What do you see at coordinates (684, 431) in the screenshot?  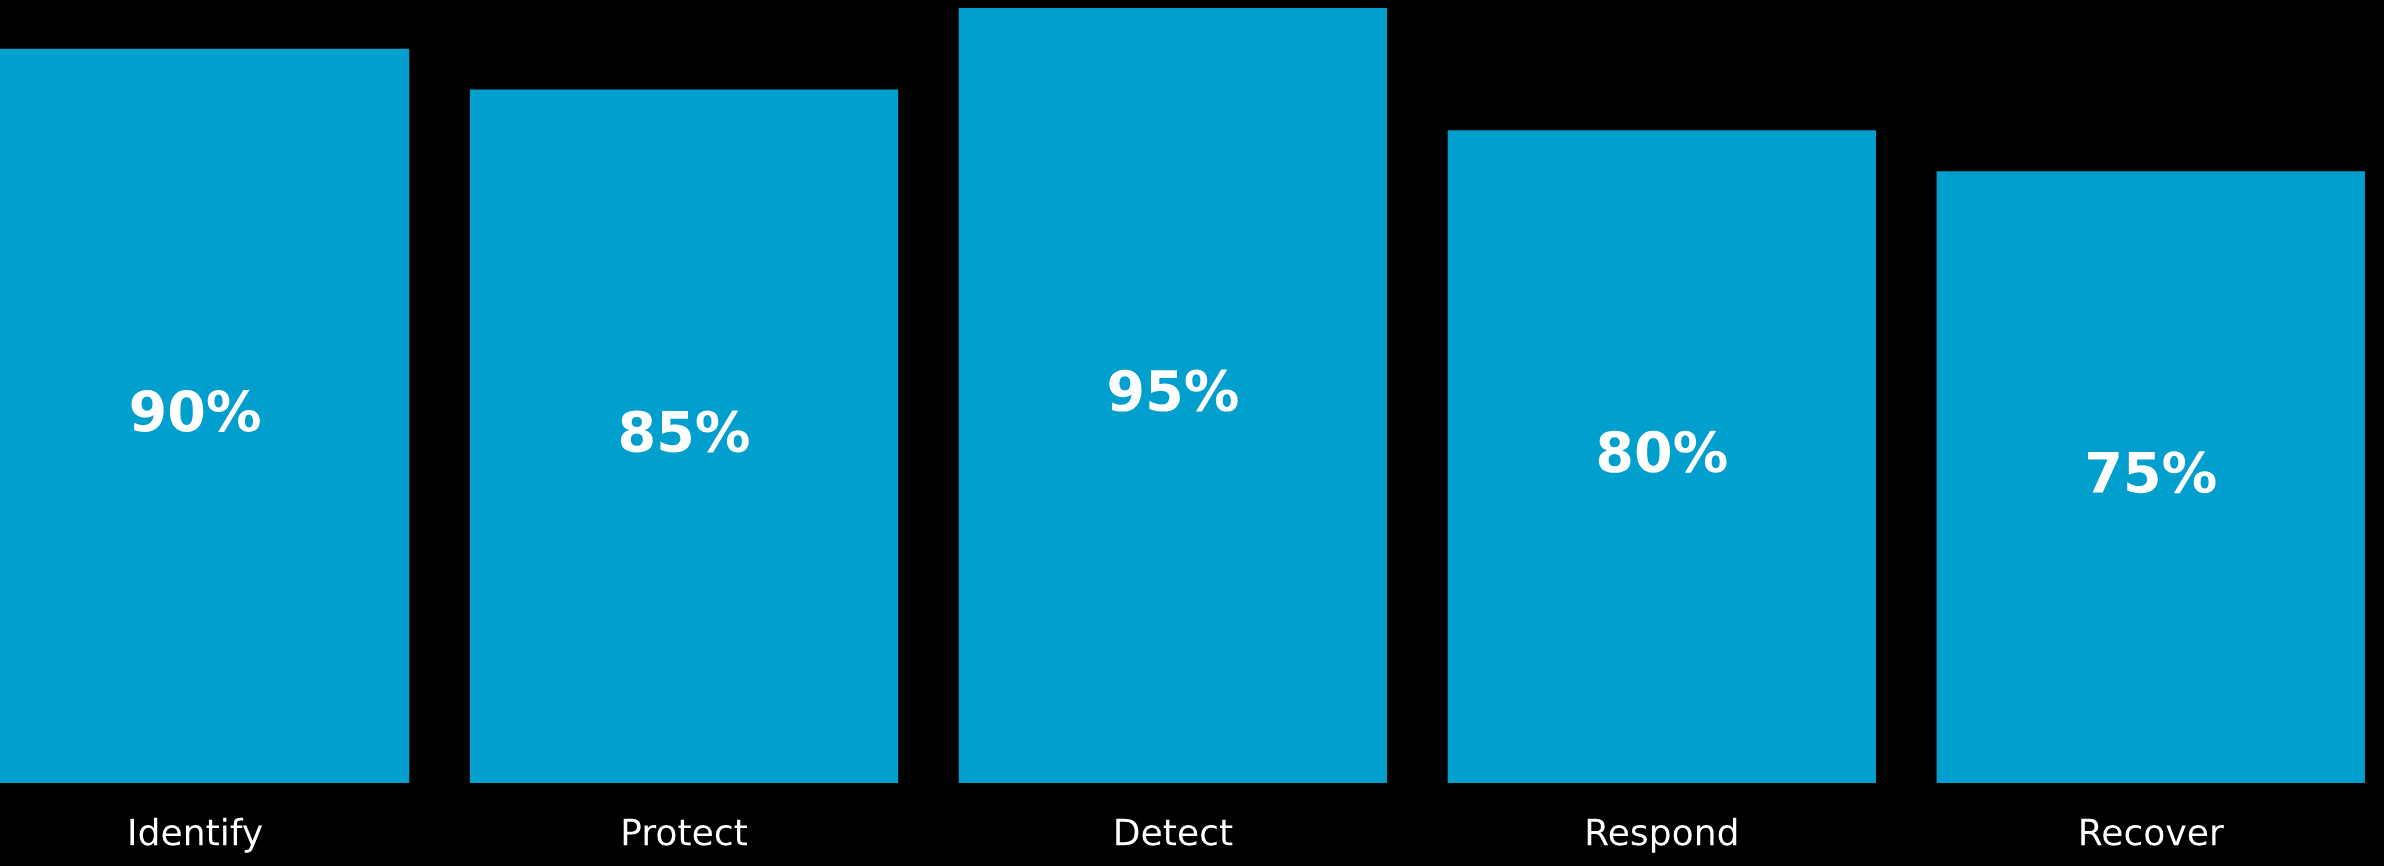 I see `data-label: 85%` at bounding box center [684, 431].